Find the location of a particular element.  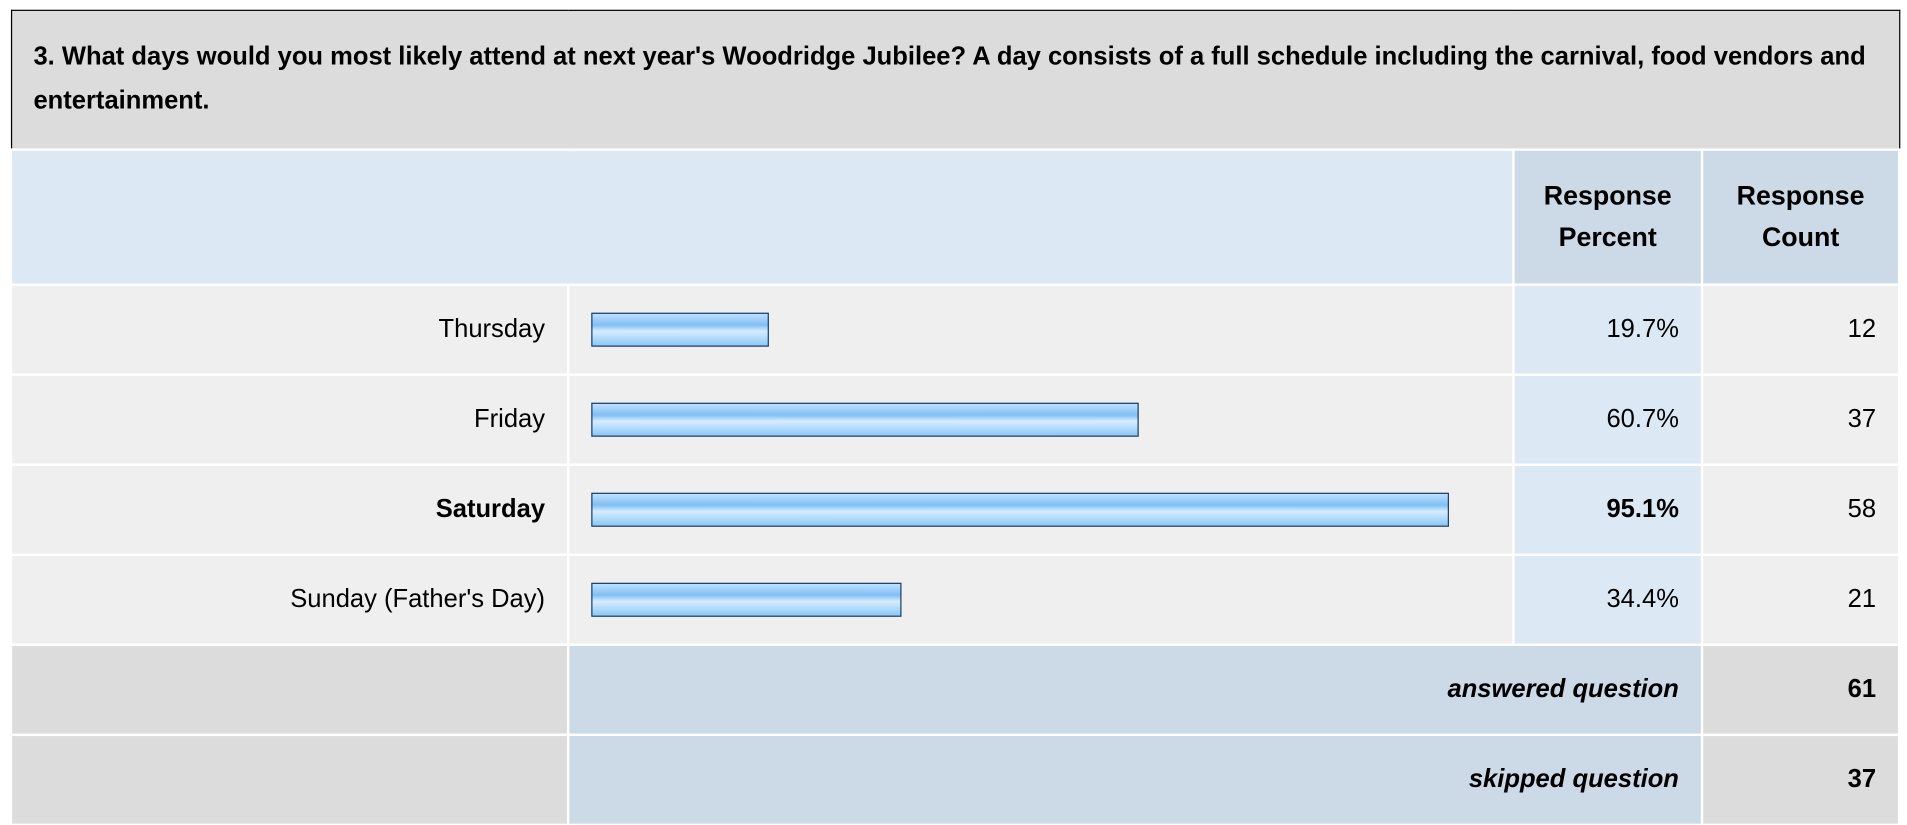

header-percent: Response Percent is located at coordinates (1608, 216).